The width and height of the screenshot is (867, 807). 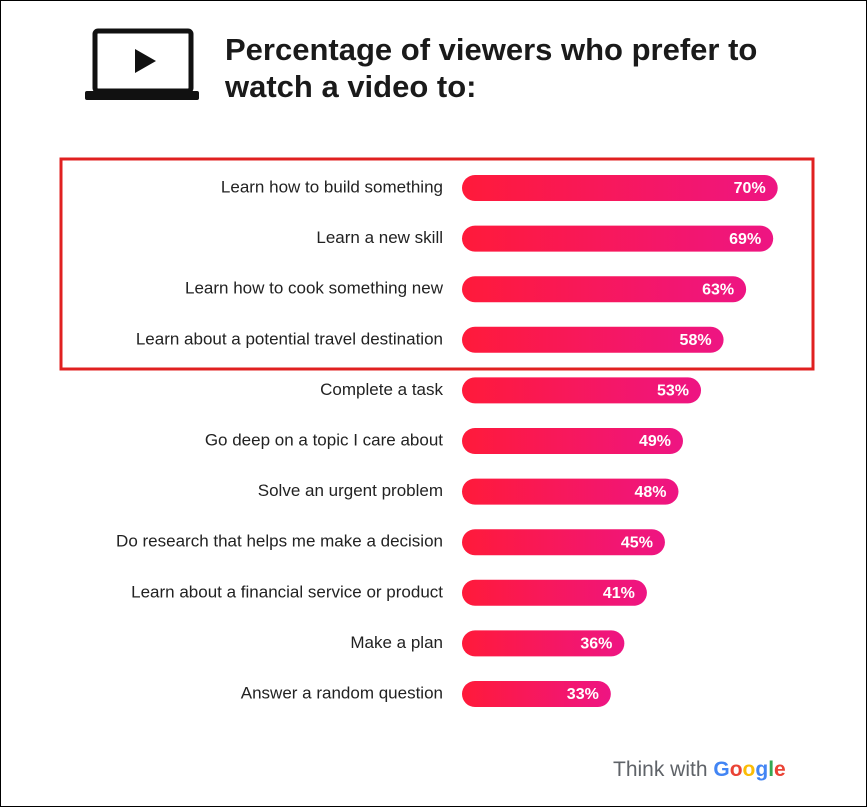 What do you see at coordinates (350, 490) in the screenshot?
I see `category-label: Solve an urgent problem` at bounding box center [350, 490].